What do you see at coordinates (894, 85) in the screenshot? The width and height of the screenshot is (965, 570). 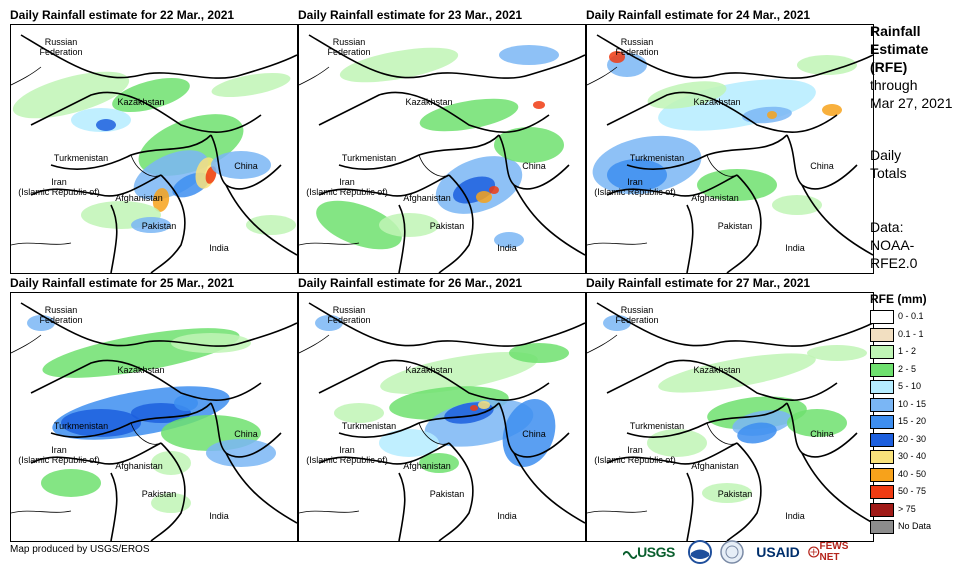 I see `side-line: through` at bounding box center [894, 85].